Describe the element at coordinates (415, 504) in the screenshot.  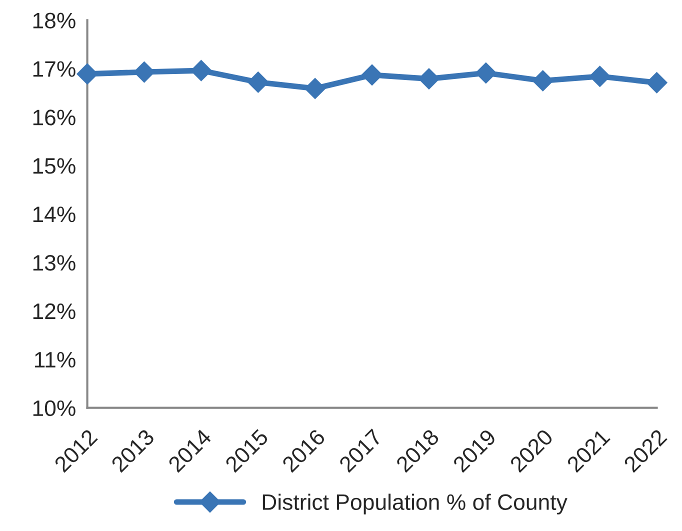
I see `legend-label: District Population % of County` at that location.